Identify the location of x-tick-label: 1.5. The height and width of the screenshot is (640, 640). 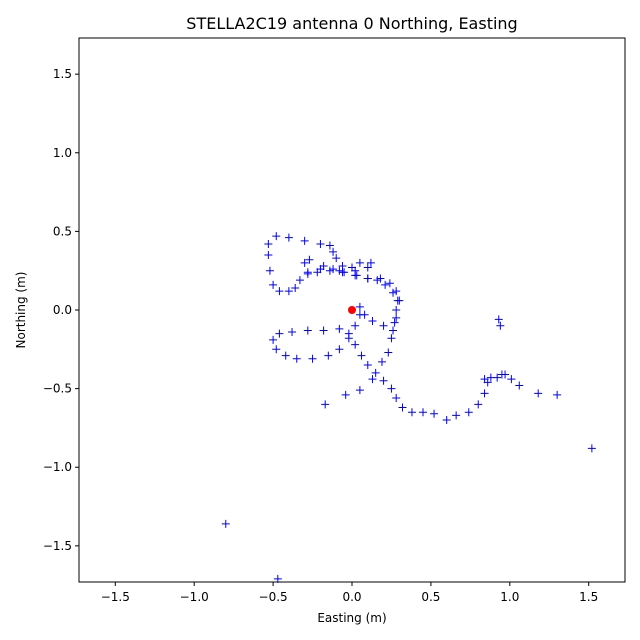
(588, 597).